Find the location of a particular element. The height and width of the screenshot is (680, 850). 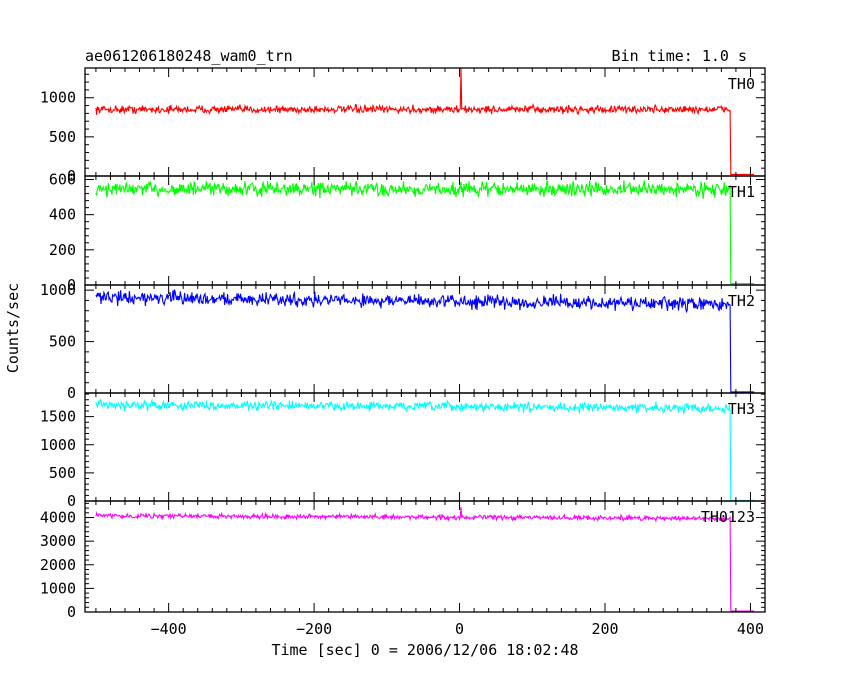

panel-th0: 0 500 1000 TH0 is located at coordinates (403, 126).